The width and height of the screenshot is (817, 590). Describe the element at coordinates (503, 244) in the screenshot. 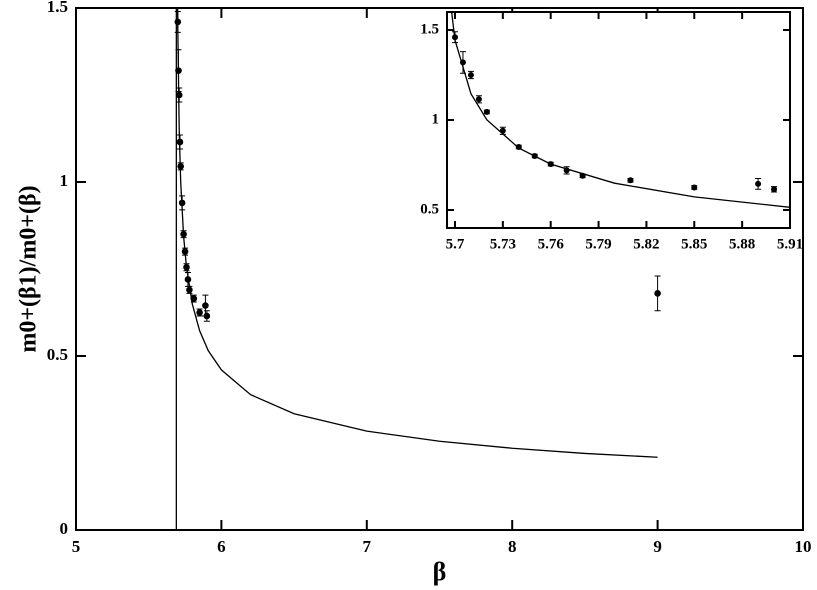

I see `x-tick-label: 5.73` at that location.